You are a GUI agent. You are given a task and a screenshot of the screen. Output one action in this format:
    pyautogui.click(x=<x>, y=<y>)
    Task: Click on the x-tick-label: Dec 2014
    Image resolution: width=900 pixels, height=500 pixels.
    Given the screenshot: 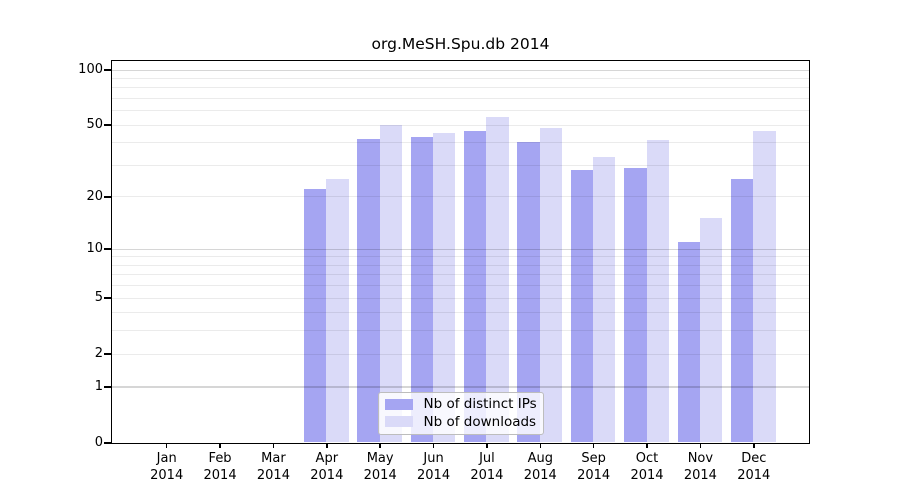 What is the action you would take?
    pyautogui.click(x=754, y=467)
    